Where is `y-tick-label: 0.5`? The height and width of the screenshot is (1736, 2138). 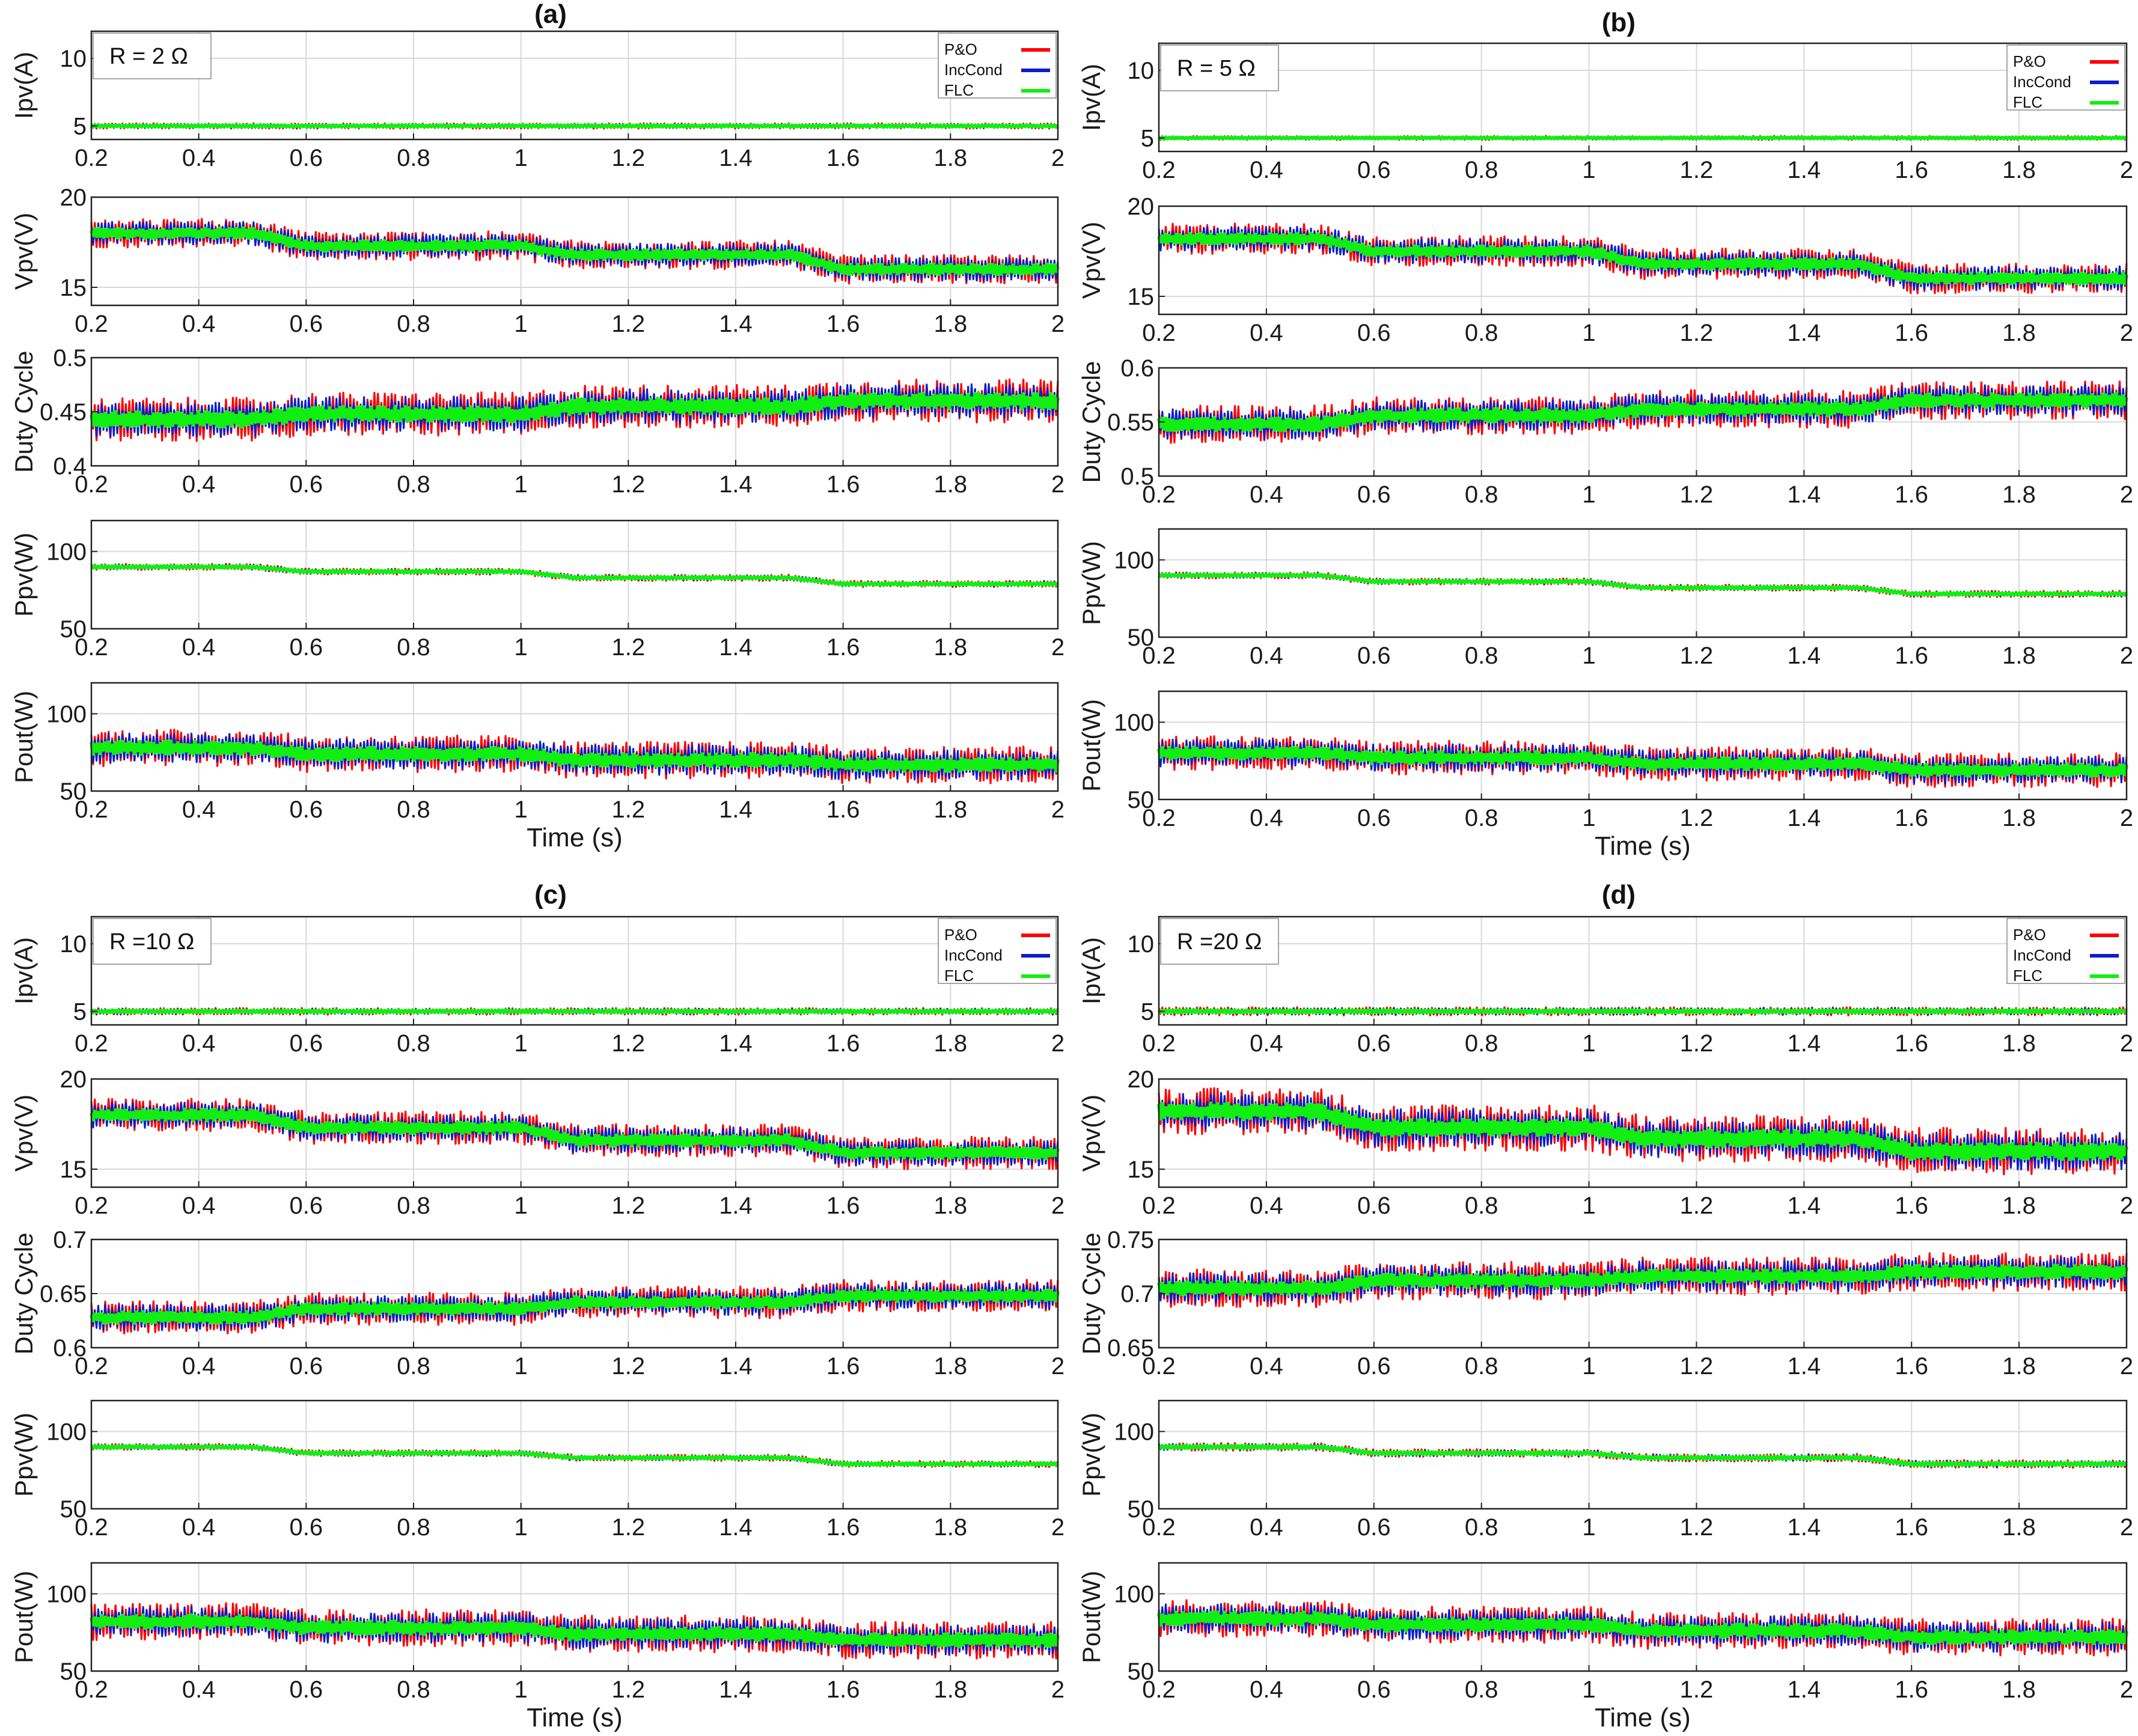 y-tick-label: 0.5 is located at coordinates (1137, 476).